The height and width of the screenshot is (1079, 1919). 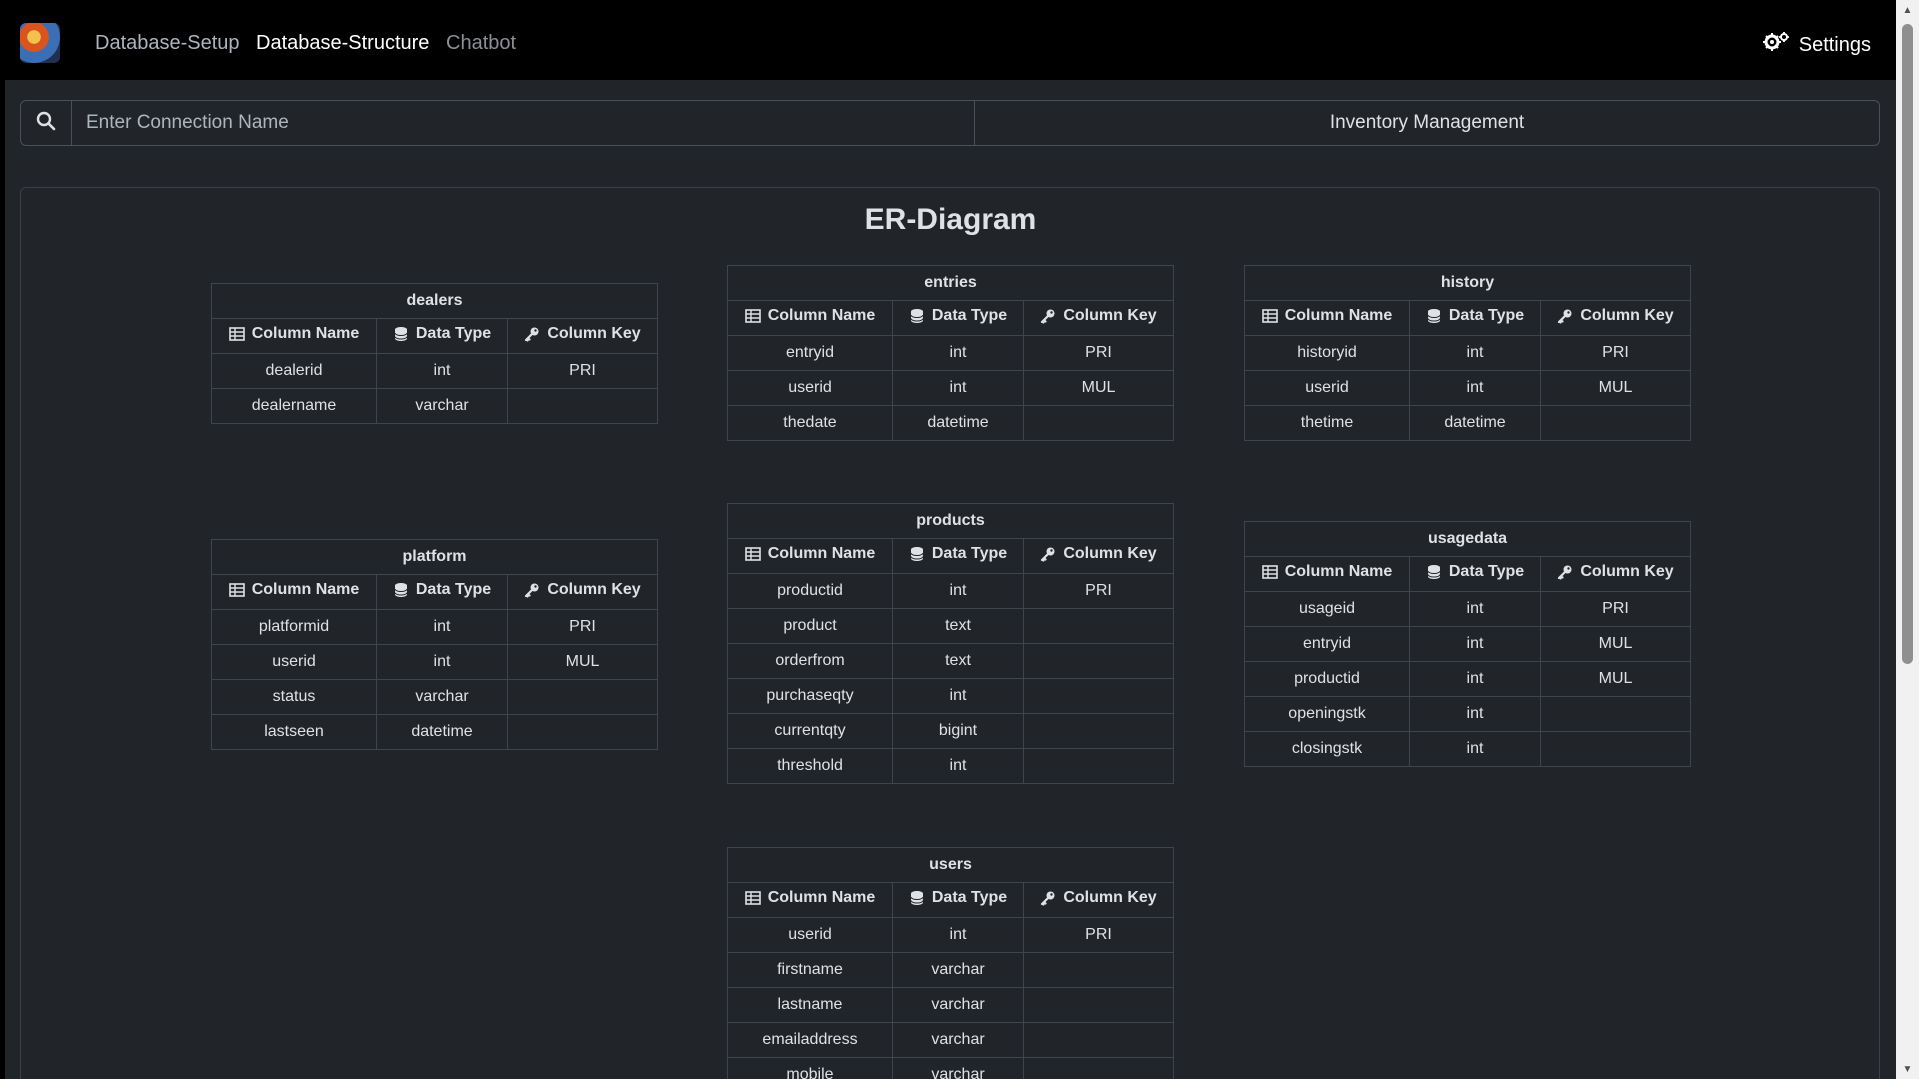 I want to click on settings-button: Settings, so click(x=1816, y=45).